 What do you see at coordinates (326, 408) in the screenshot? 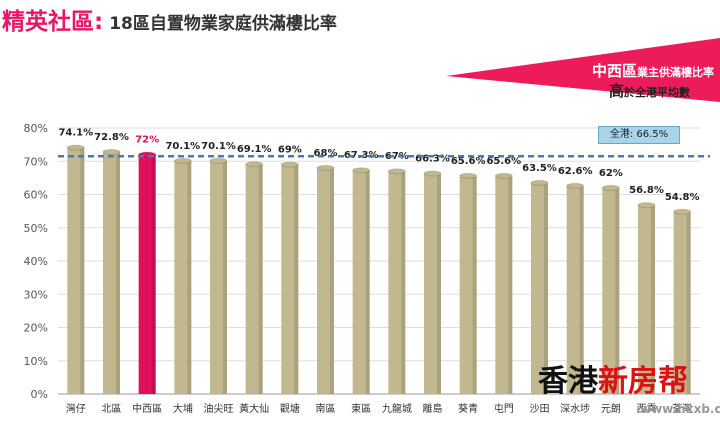
I see `x-tick-label: 南區` at bounding box center [326, 408].